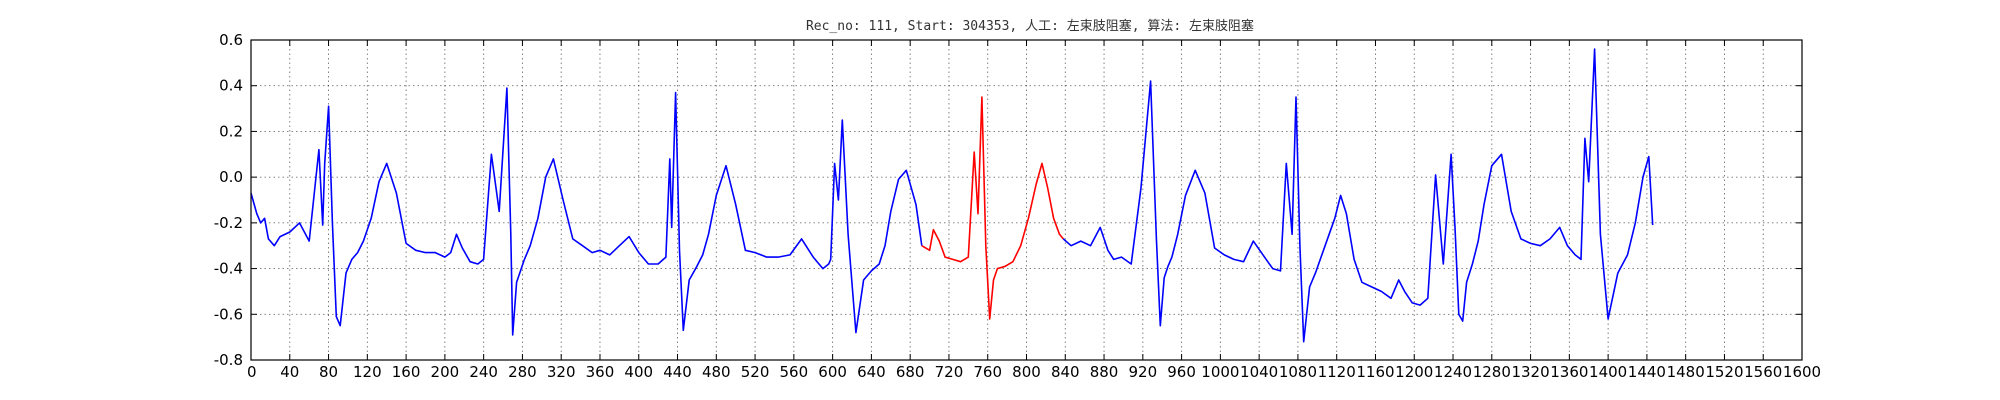 The width and height of the screenshot is (2000, 400). Describe the element at coordinates (367, 372) in the screenshot. I see `x-tick-label: 120` at that location.